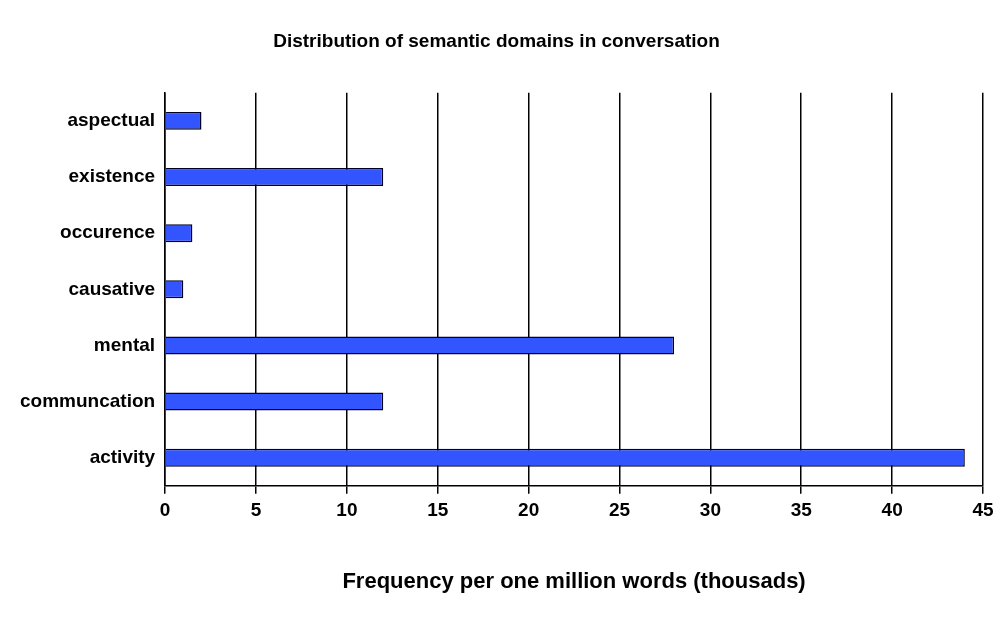 This screenshot has height=619, width=1003. I want to click on x-tick-label: 20, so click(529, 510).